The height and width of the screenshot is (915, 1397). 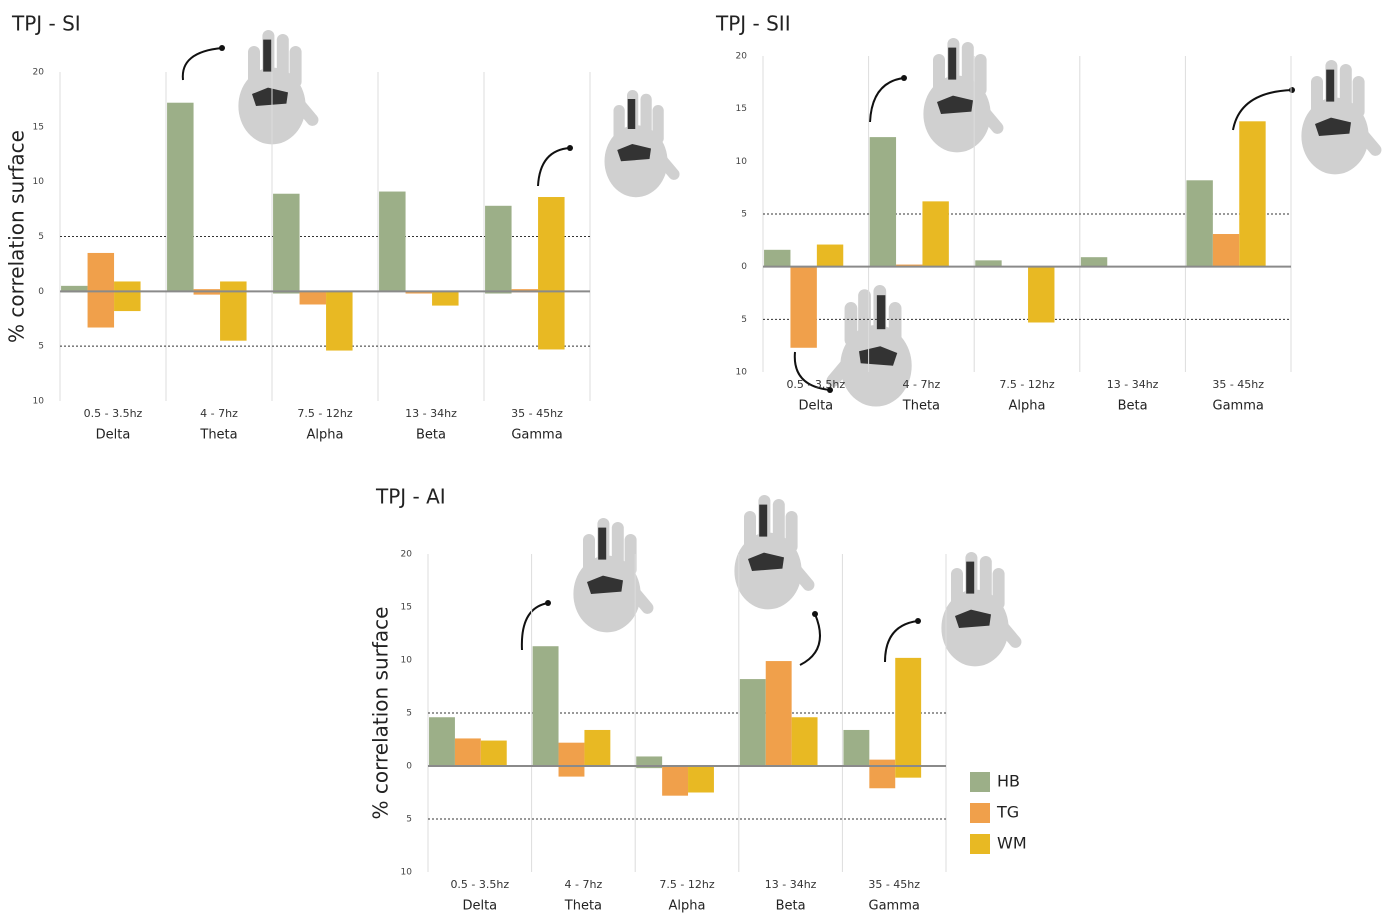 I want to click on category-label: Gamma, so click(x=536, y=435).